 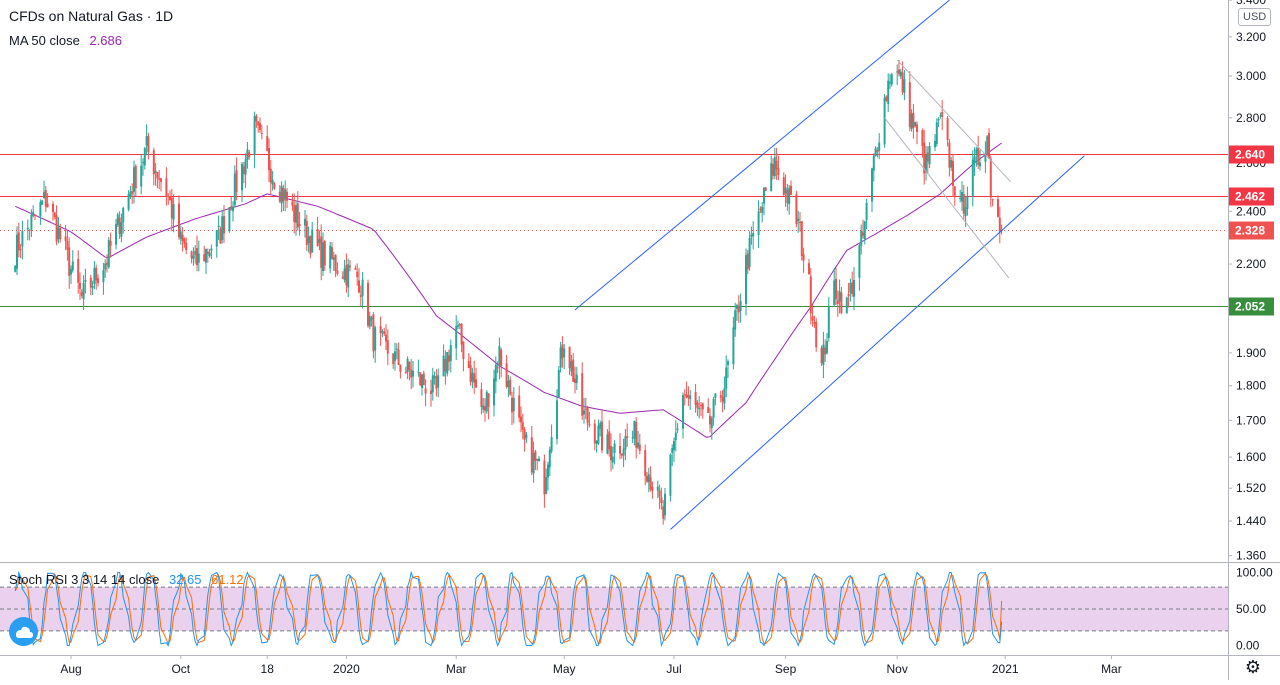 I want to click on ma-value: 2.686, so click(x=105, y=40).